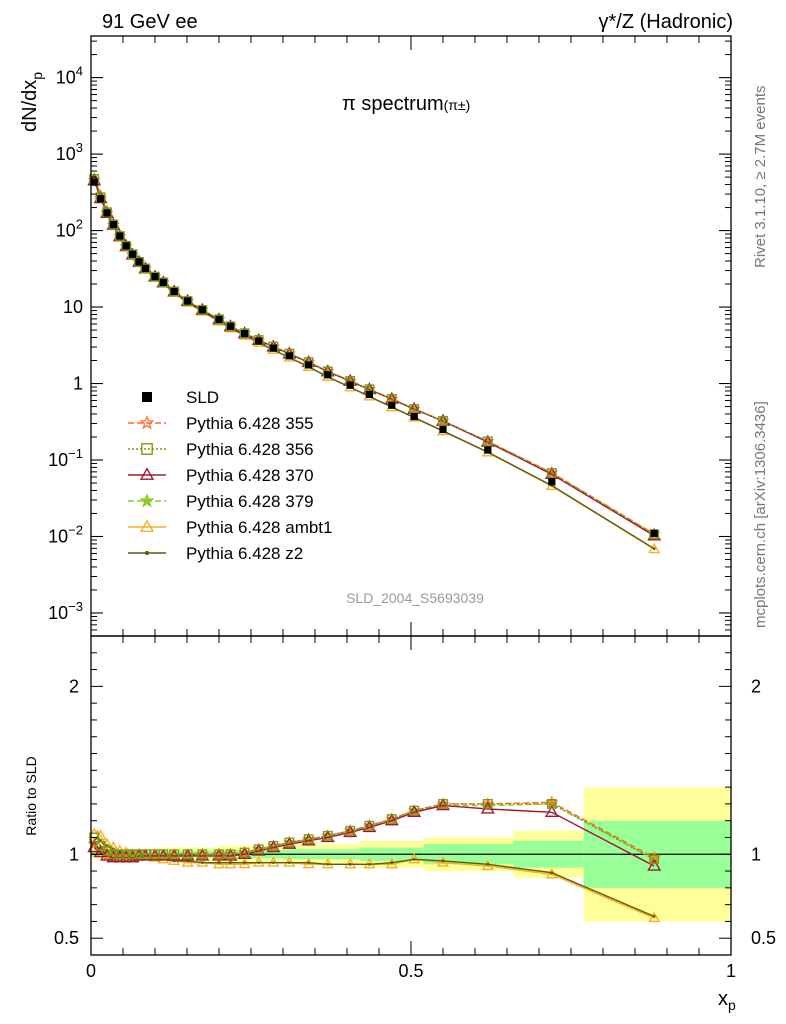  I want to click on legend-label-6: Pythia 6.428 z2, so click(244, 553).